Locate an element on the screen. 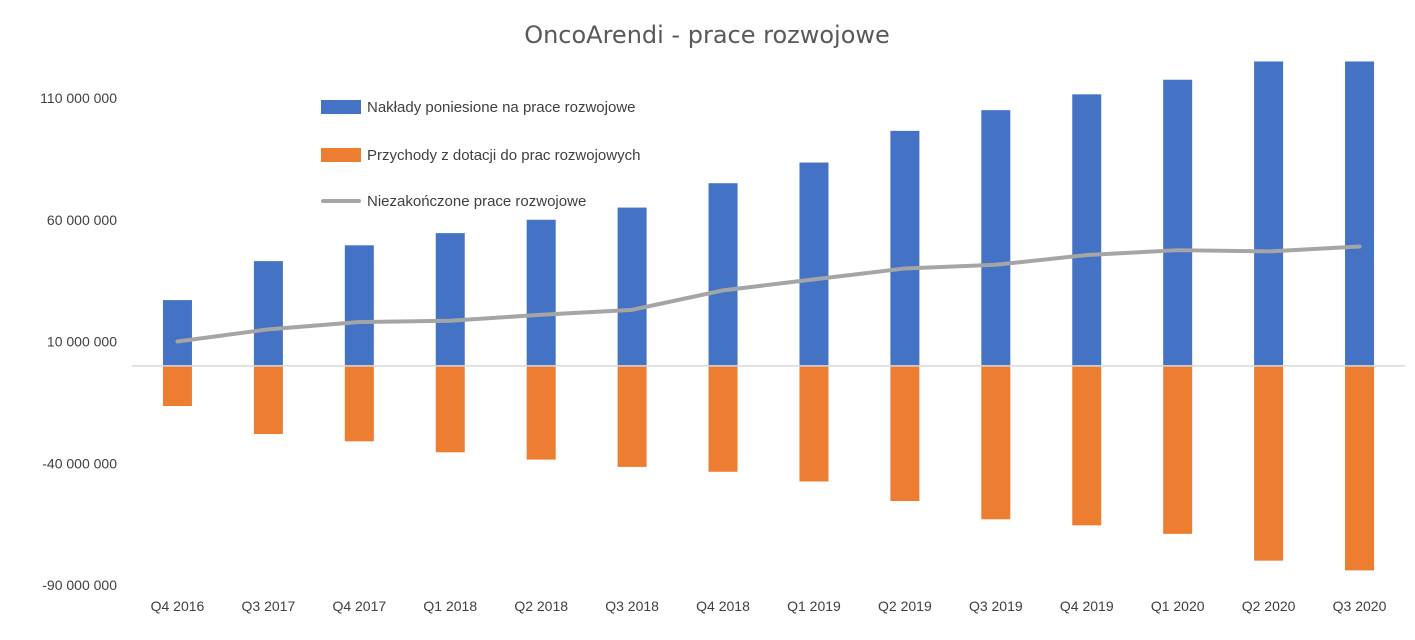 The width and height of the screenshot is (1415, 640). y-tick-label: -90 000 000 is located at coordinates (79, 585).